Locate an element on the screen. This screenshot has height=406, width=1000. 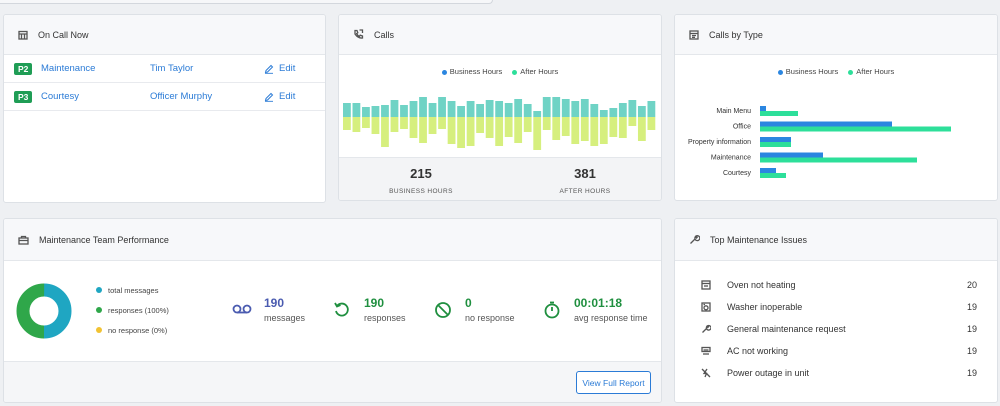
on-call-type-link: Courtesy is located at coordinates (60, 96).